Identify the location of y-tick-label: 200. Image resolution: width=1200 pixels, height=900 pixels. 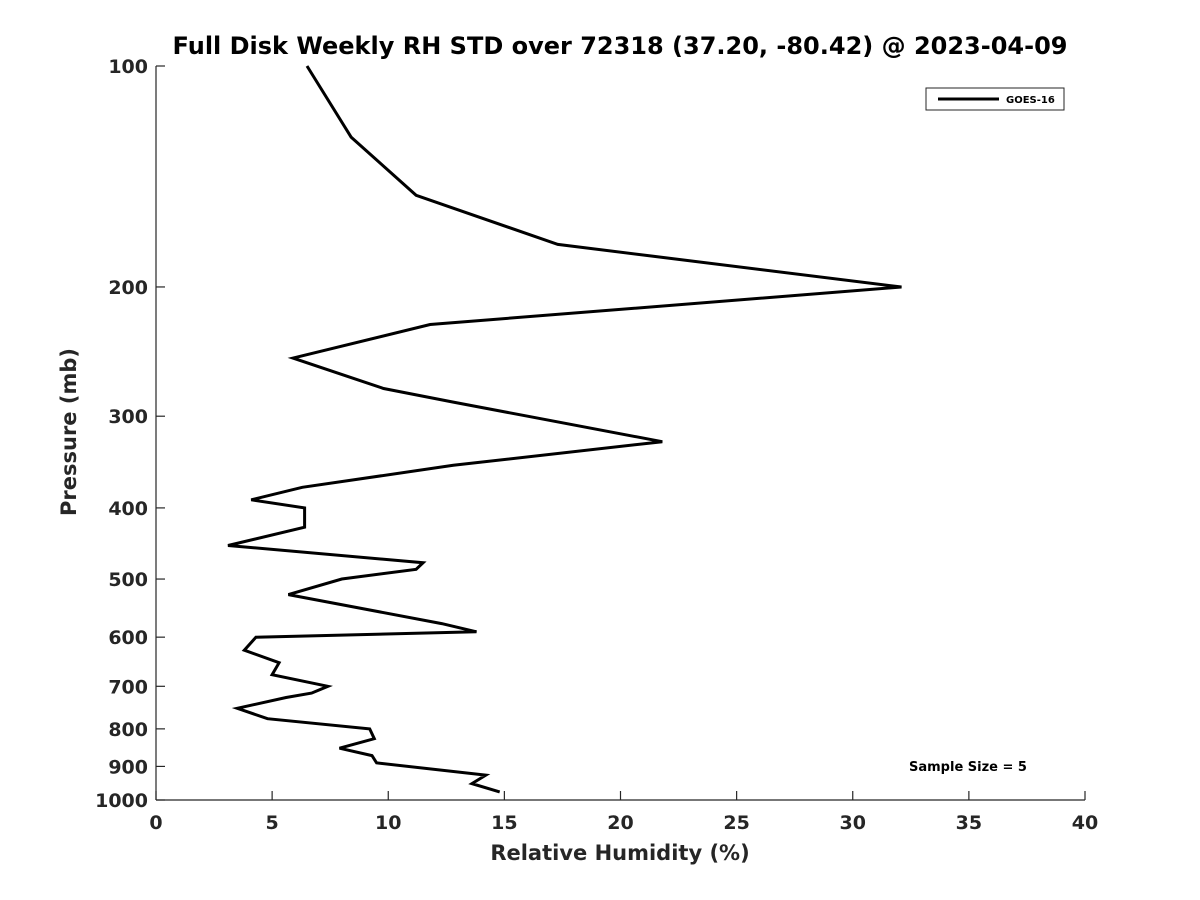
(128, 288).